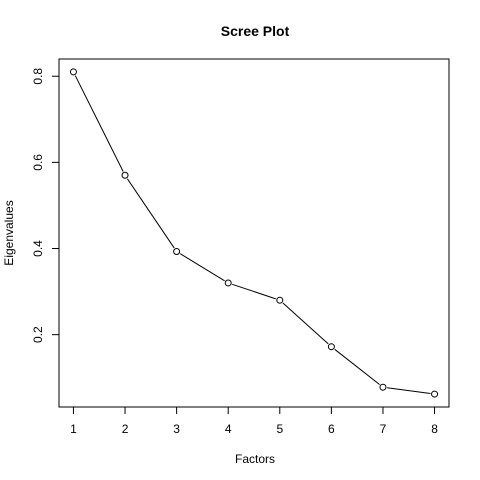  I want to click on chart-title: Scree Plot, so click(255, 31).